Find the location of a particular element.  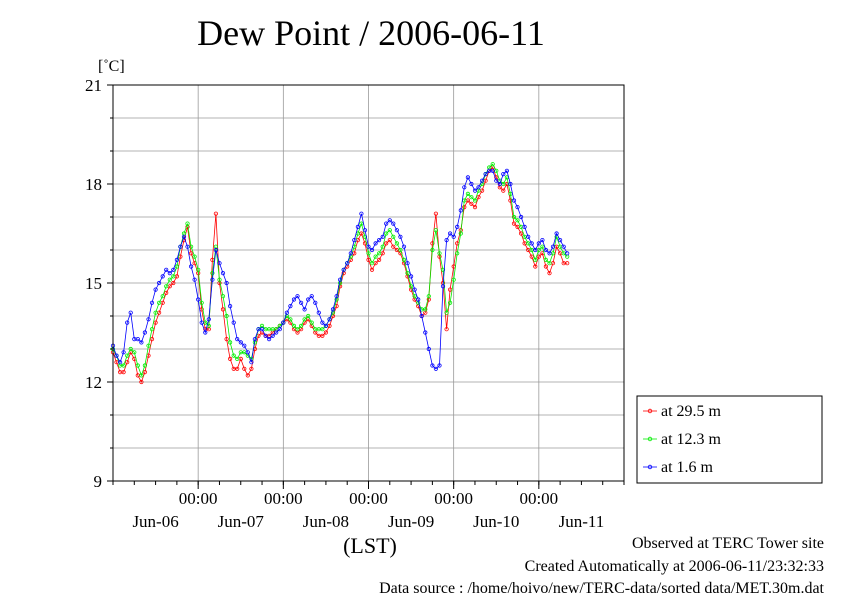

x-day-label: Jun-10 is located at coordinates (496, 521).